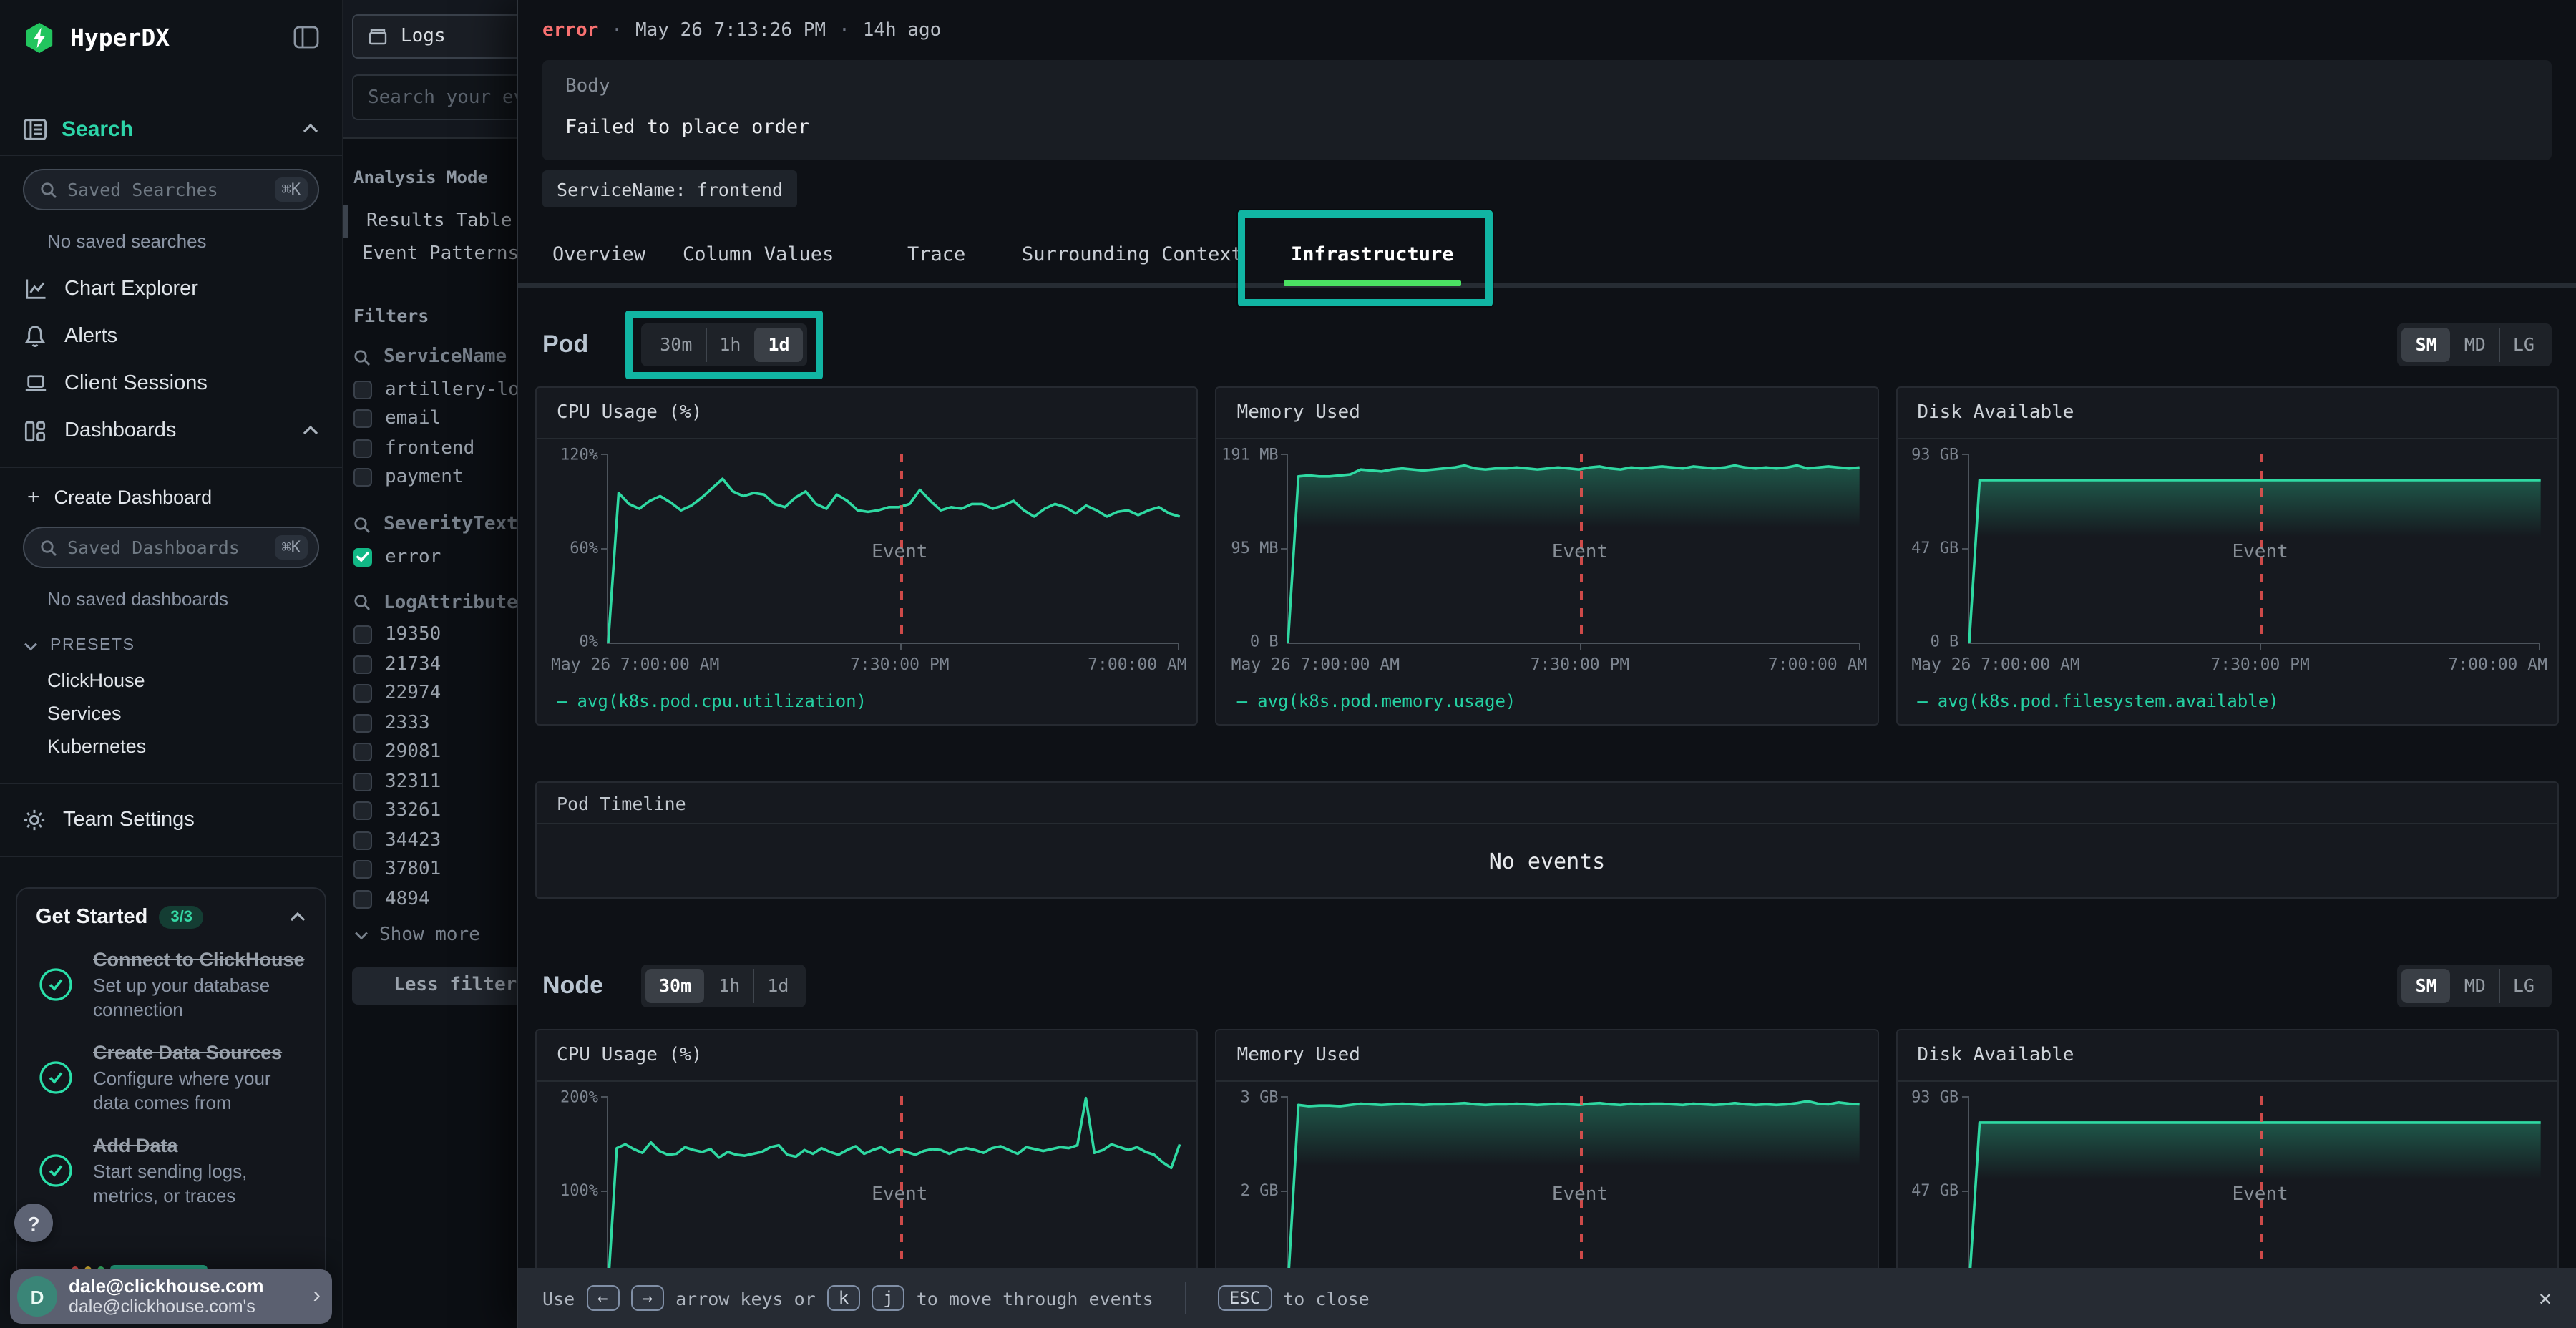 The height and width of the screenshot is (1328, 2576). What do you see at coordinates (435, 524) in the screenshot?
I see `filter-group-severitytext: SeverityText` at bounding box center [435, 524].